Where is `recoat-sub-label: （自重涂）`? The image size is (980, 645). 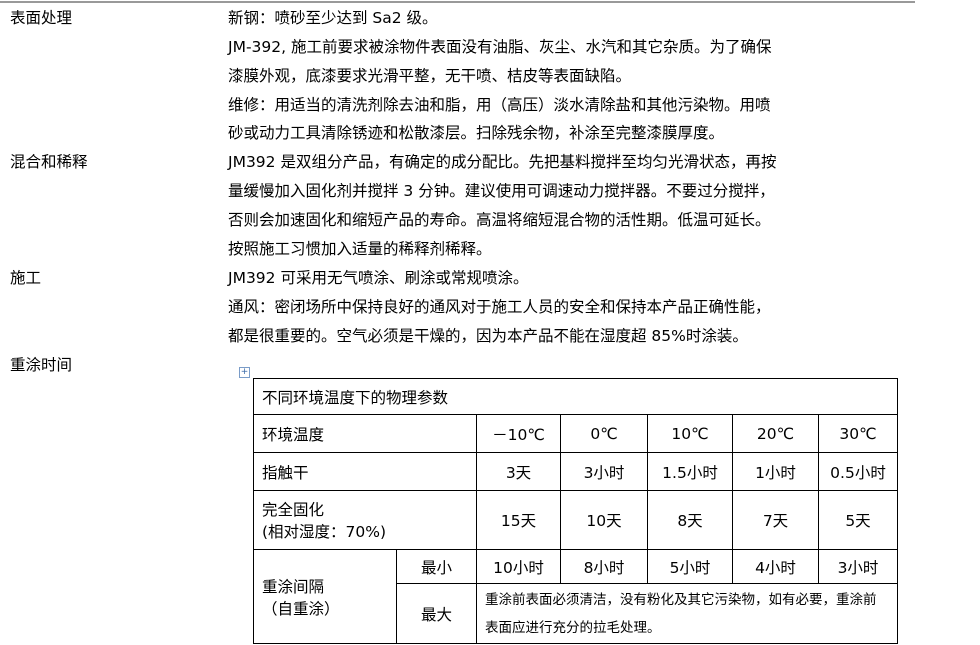 recoat-sub-label: （自重涂） is located at coordinates (301, 608).